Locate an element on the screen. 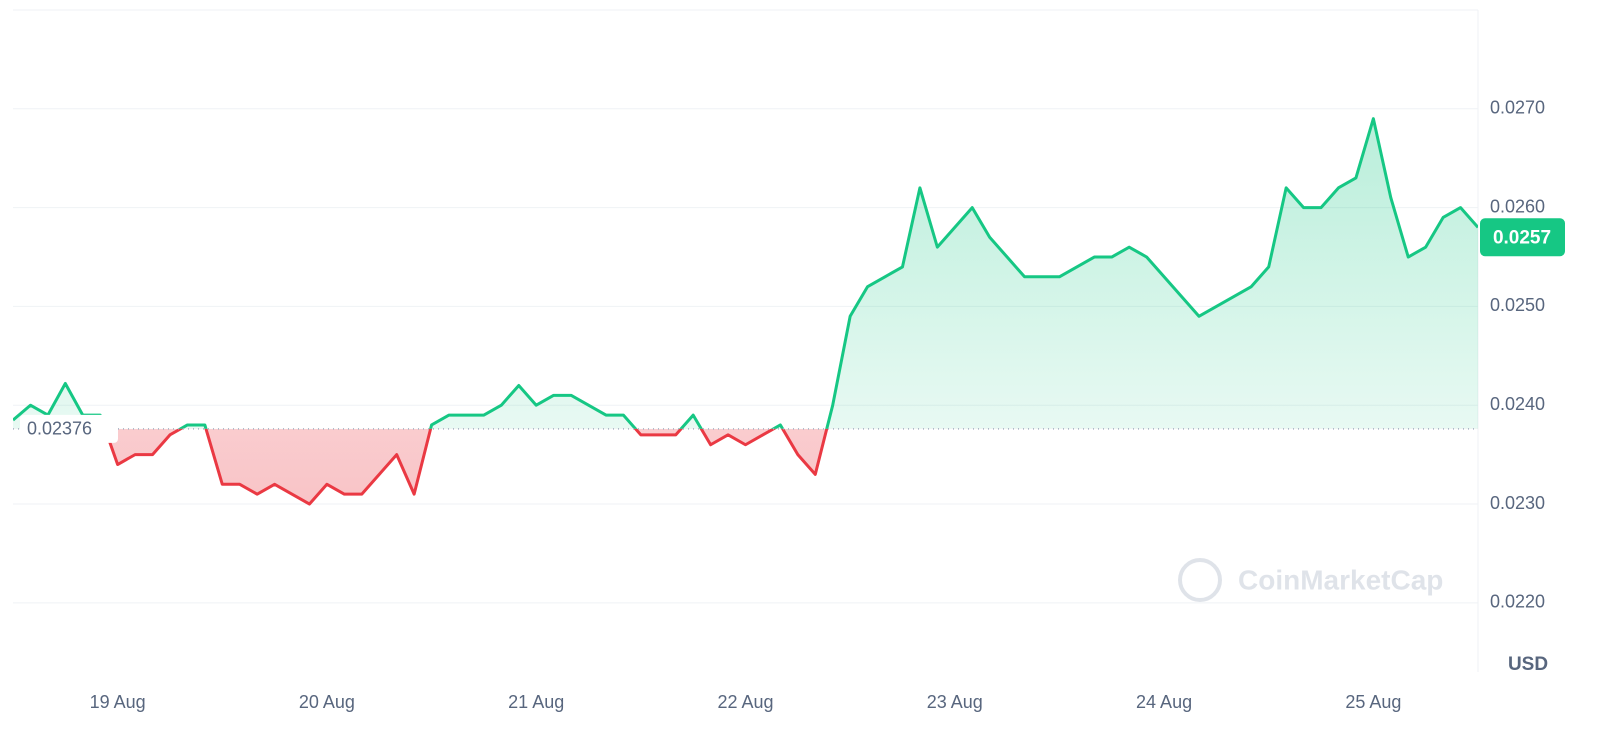 This screenshot has width=1600, height=738. x-tick-label: 22 Aug is located at coordinates (745, 702).